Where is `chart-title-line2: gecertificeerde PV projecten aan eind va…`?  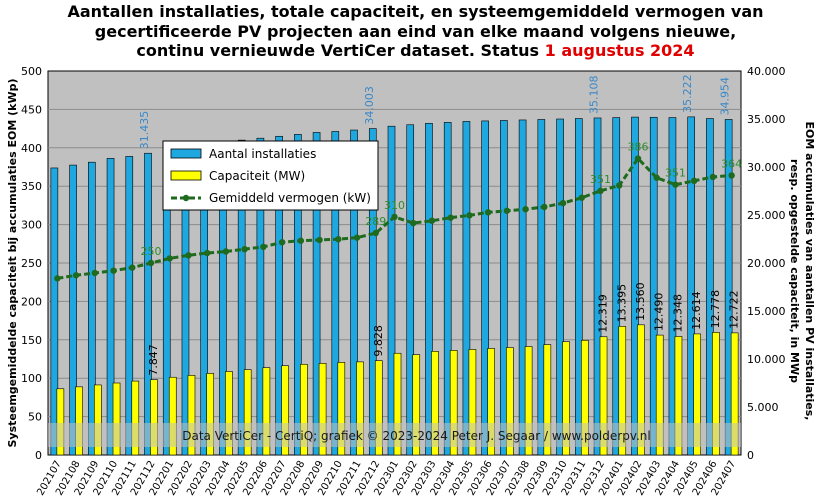
chart-title-line2: gecertificeerde PV projecten aan eind va… is located at coordinates (415, 31).